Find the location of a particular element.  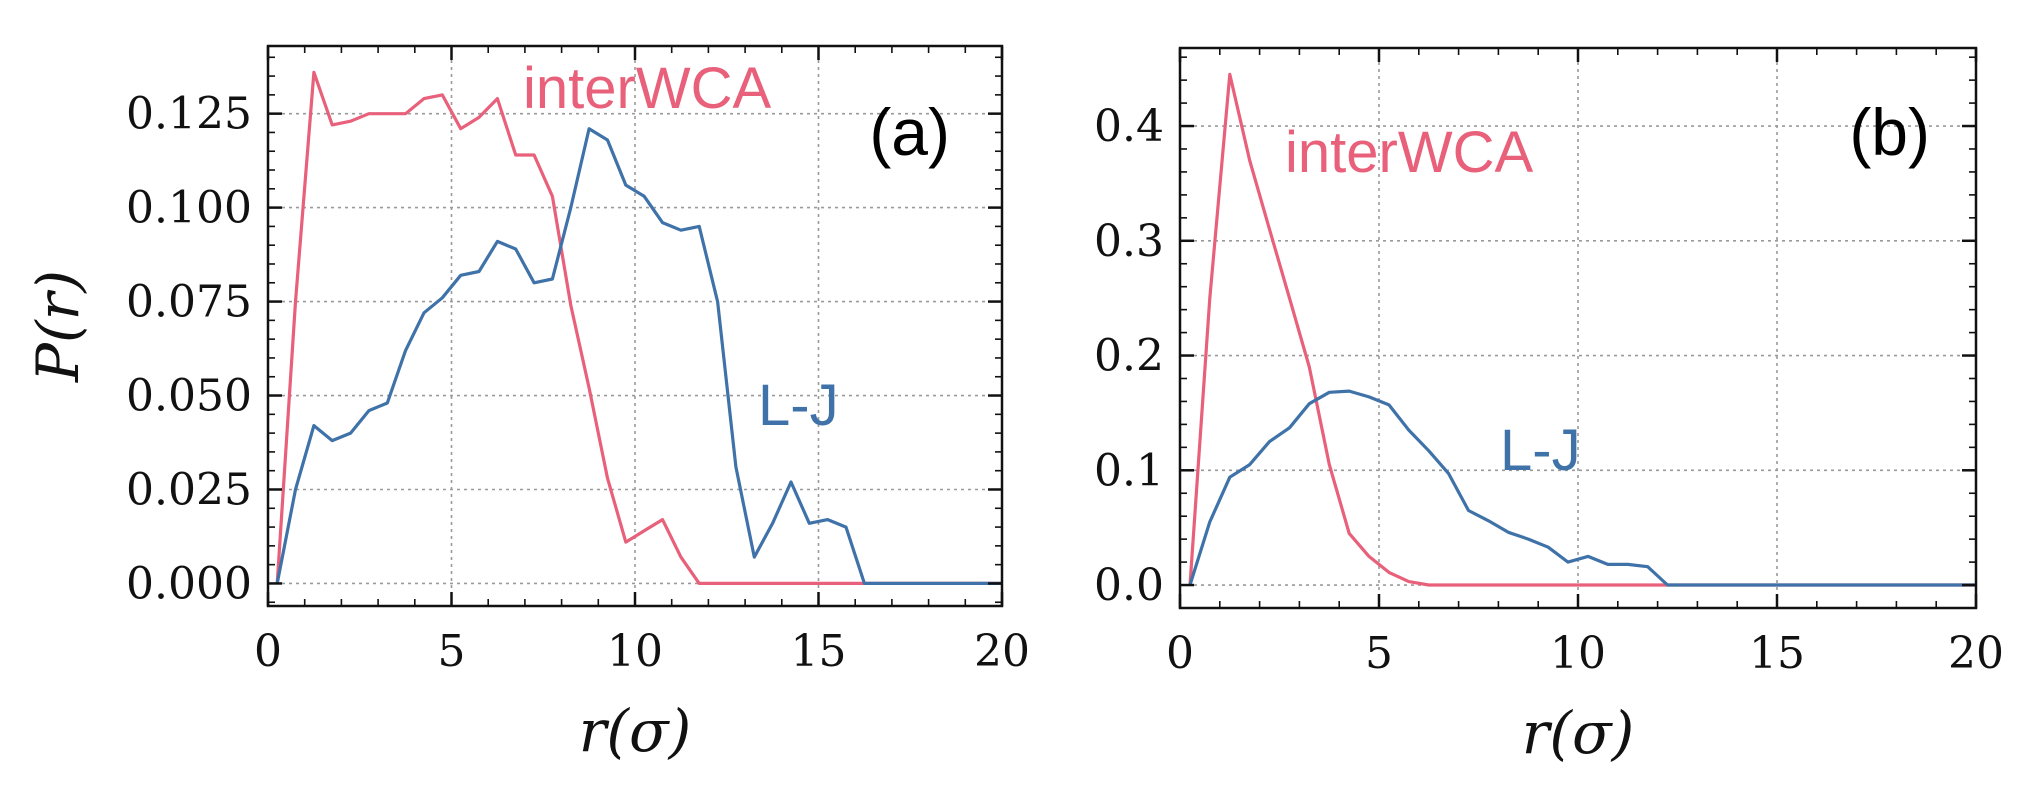

y-tick-label: 0.025 is located at coordinates (189, 489).